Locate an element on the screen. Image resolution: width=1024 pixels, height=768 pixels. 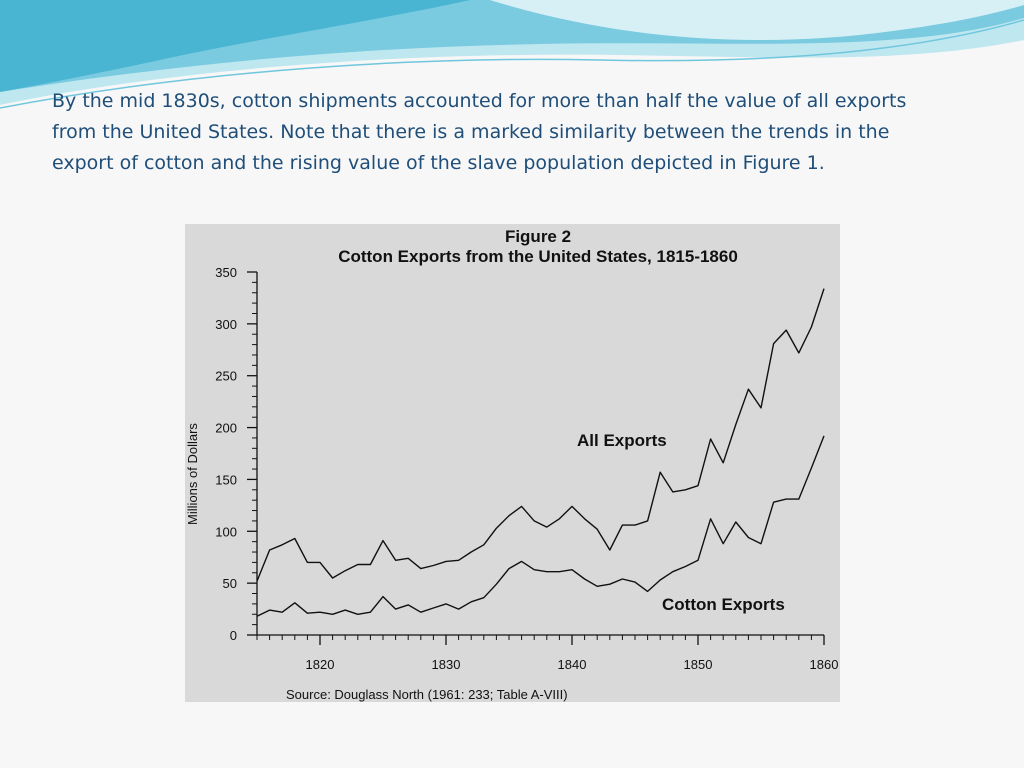
series-line-cotton-exports is located at coordinates (540, 526).